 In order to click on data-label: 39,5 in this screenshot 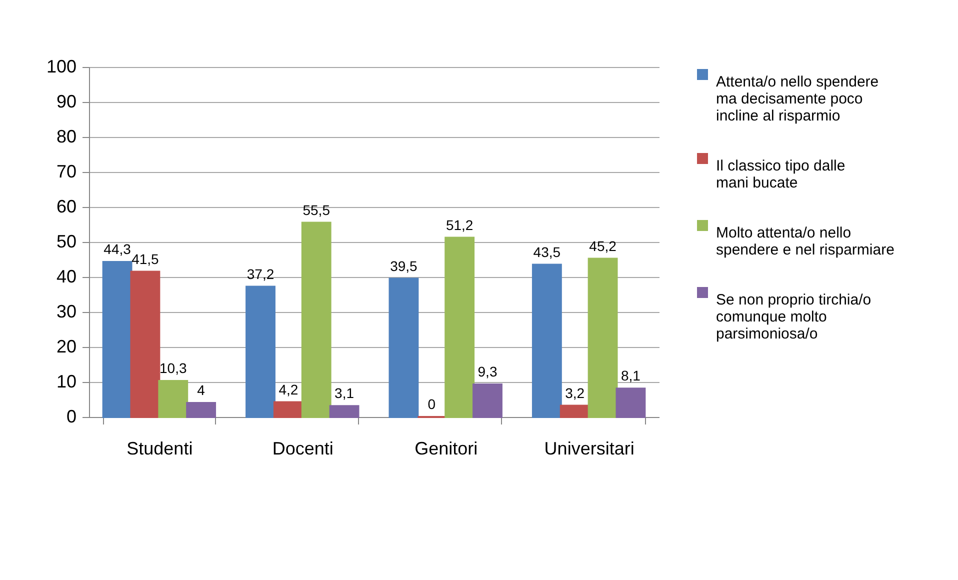, I will do `click(404, 266)`.